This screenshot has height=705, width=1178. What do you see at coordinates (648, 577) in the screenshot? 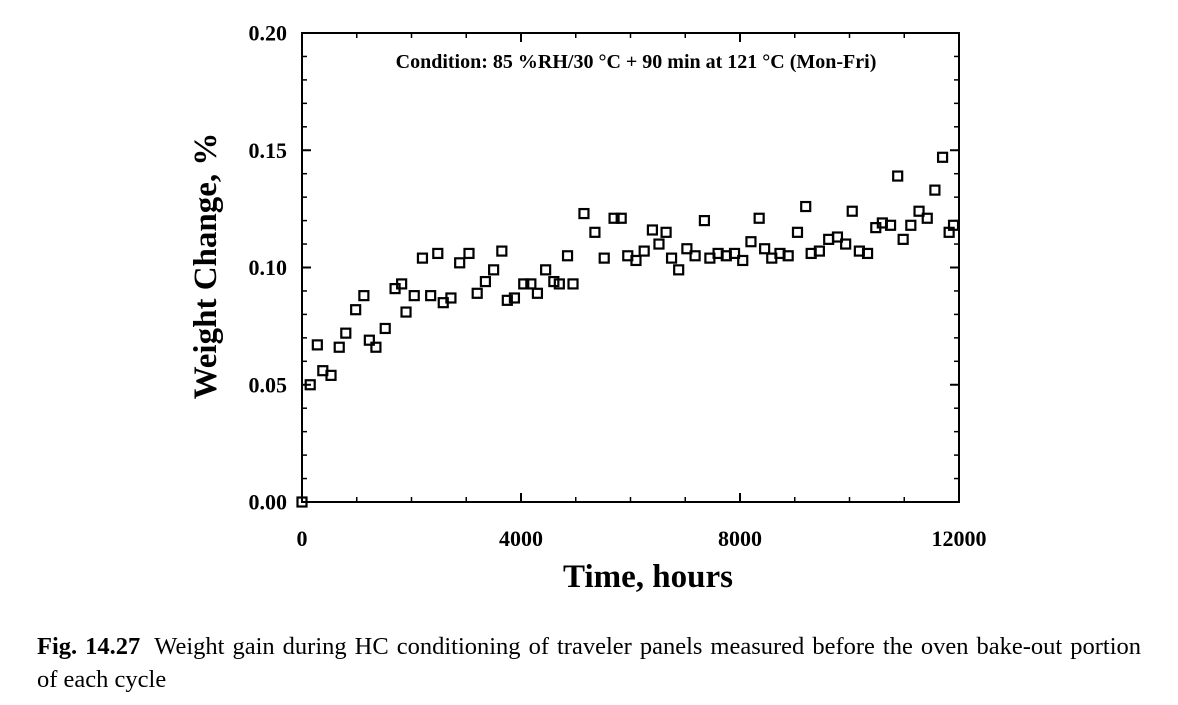
I see `x-axis-title: Time, hours` at bounding box center [648, 577].